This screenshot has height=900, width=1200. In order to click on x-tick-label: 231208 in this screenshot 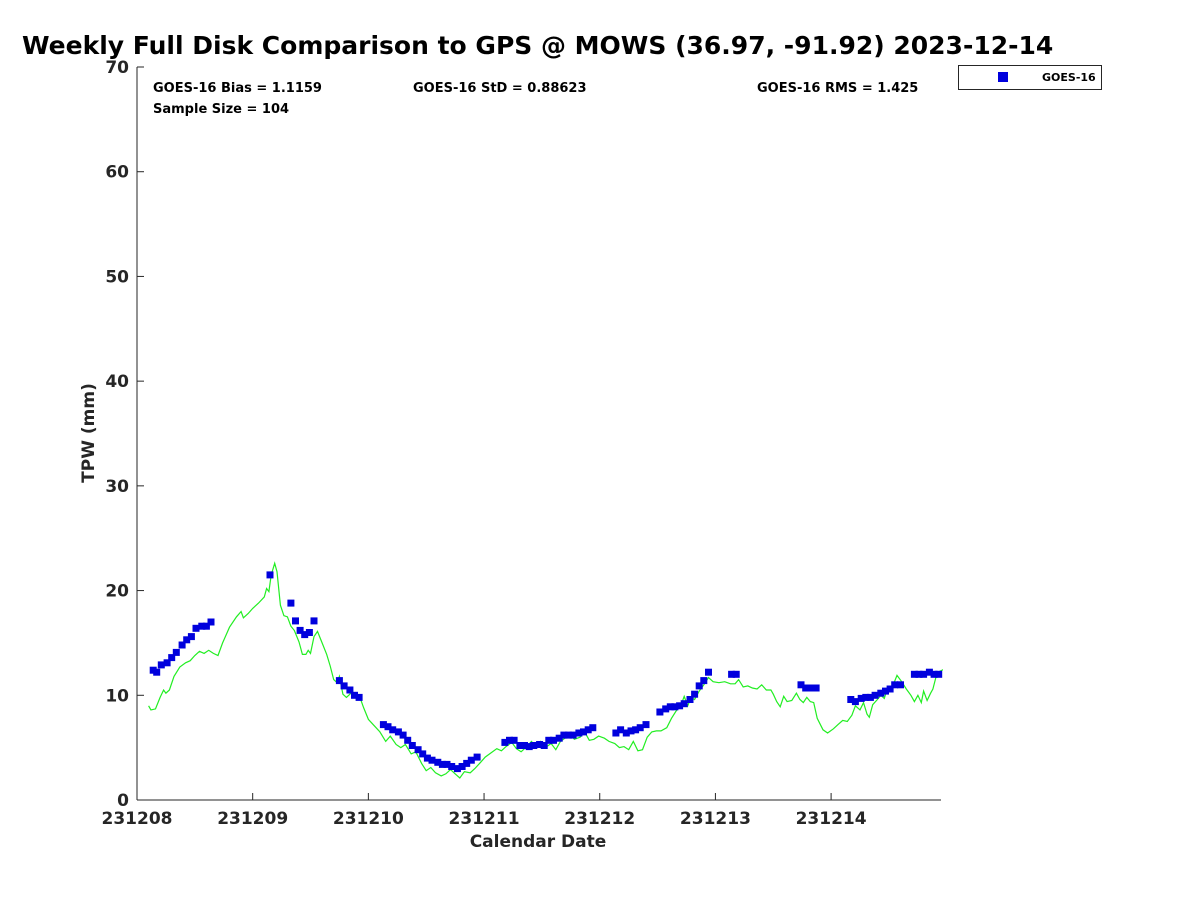, I will do `click(137, 819)`.